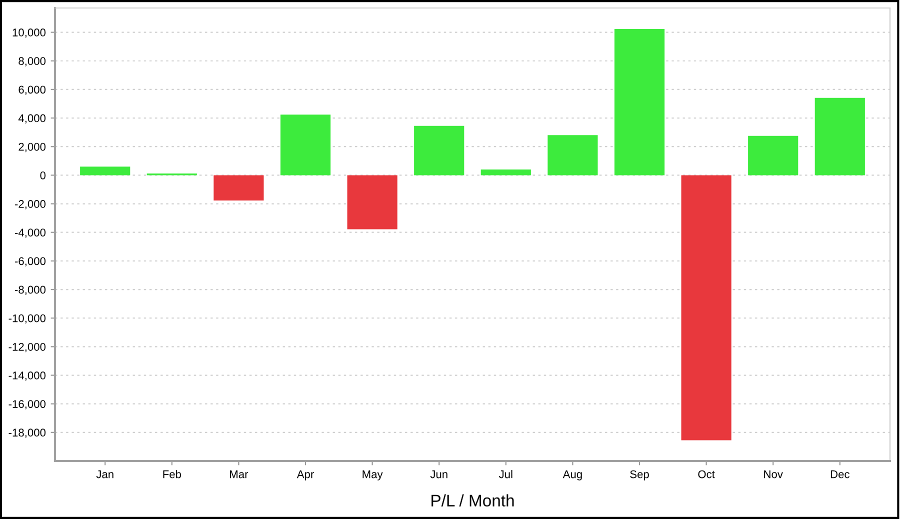 The height and width of the screenshot is (519, 900). What do you see at coordinates (32, 61) in the screenshot?
I see `y-tick-label: 8,000` at bounding box center [32, 61].